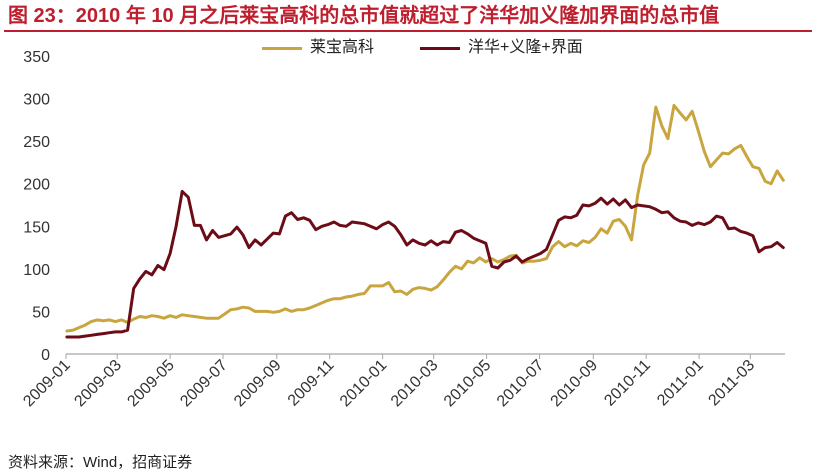 This screenshot has width=829, height=476. Describe the element at coordinates (468, 384) in the screenshot. I see `x-tick-label: 2010-05` at that location.